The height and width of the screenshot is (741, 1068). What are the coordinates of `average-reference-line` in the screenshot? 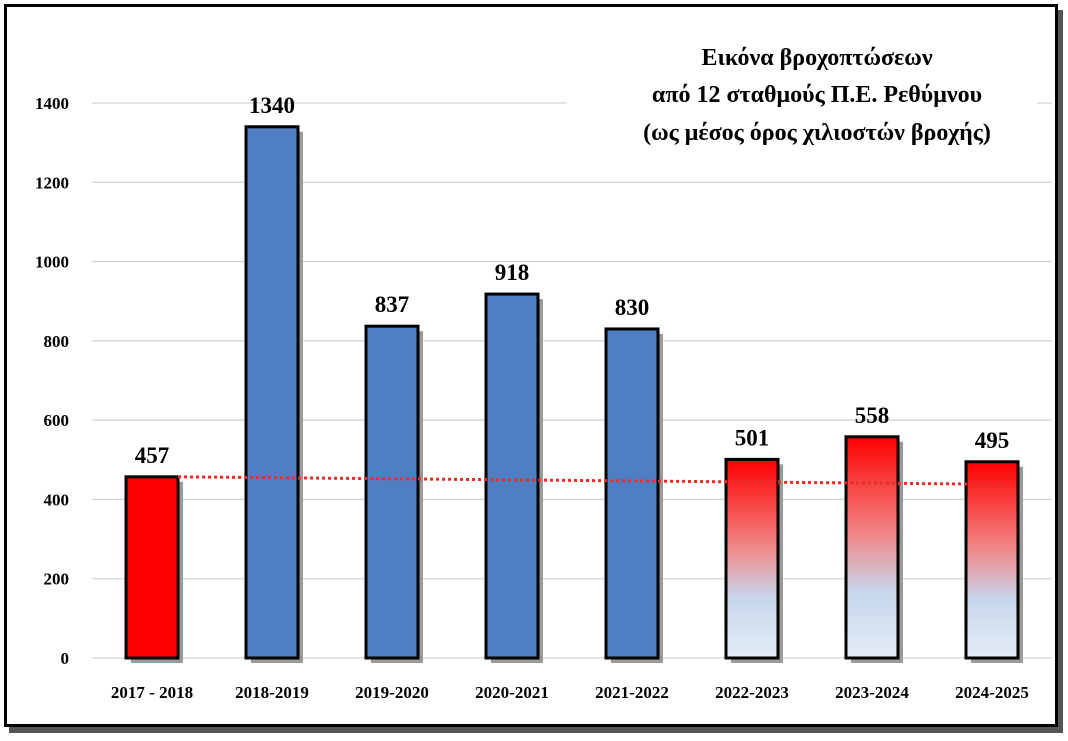 It's located at (594, 480).